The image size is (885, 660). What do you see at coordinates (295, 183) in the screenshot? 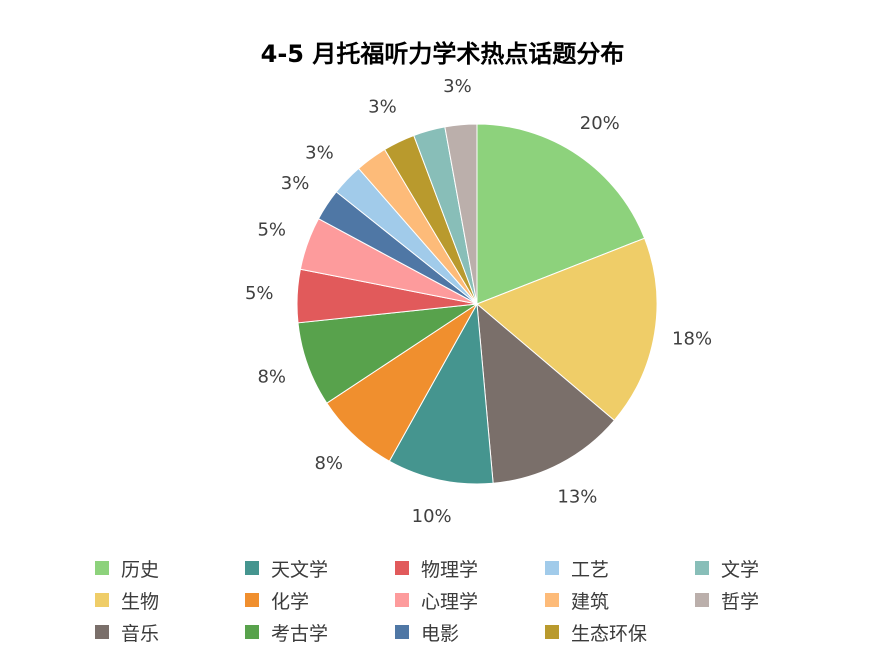
I see `data-label-8: 3%` at bounding box center [295, 183].